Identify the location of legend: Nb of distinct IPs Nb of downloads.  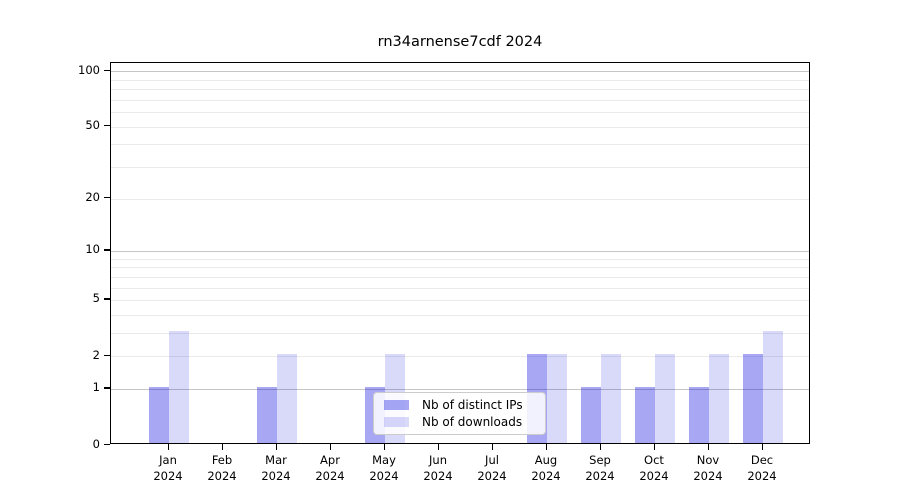
(459, 413).